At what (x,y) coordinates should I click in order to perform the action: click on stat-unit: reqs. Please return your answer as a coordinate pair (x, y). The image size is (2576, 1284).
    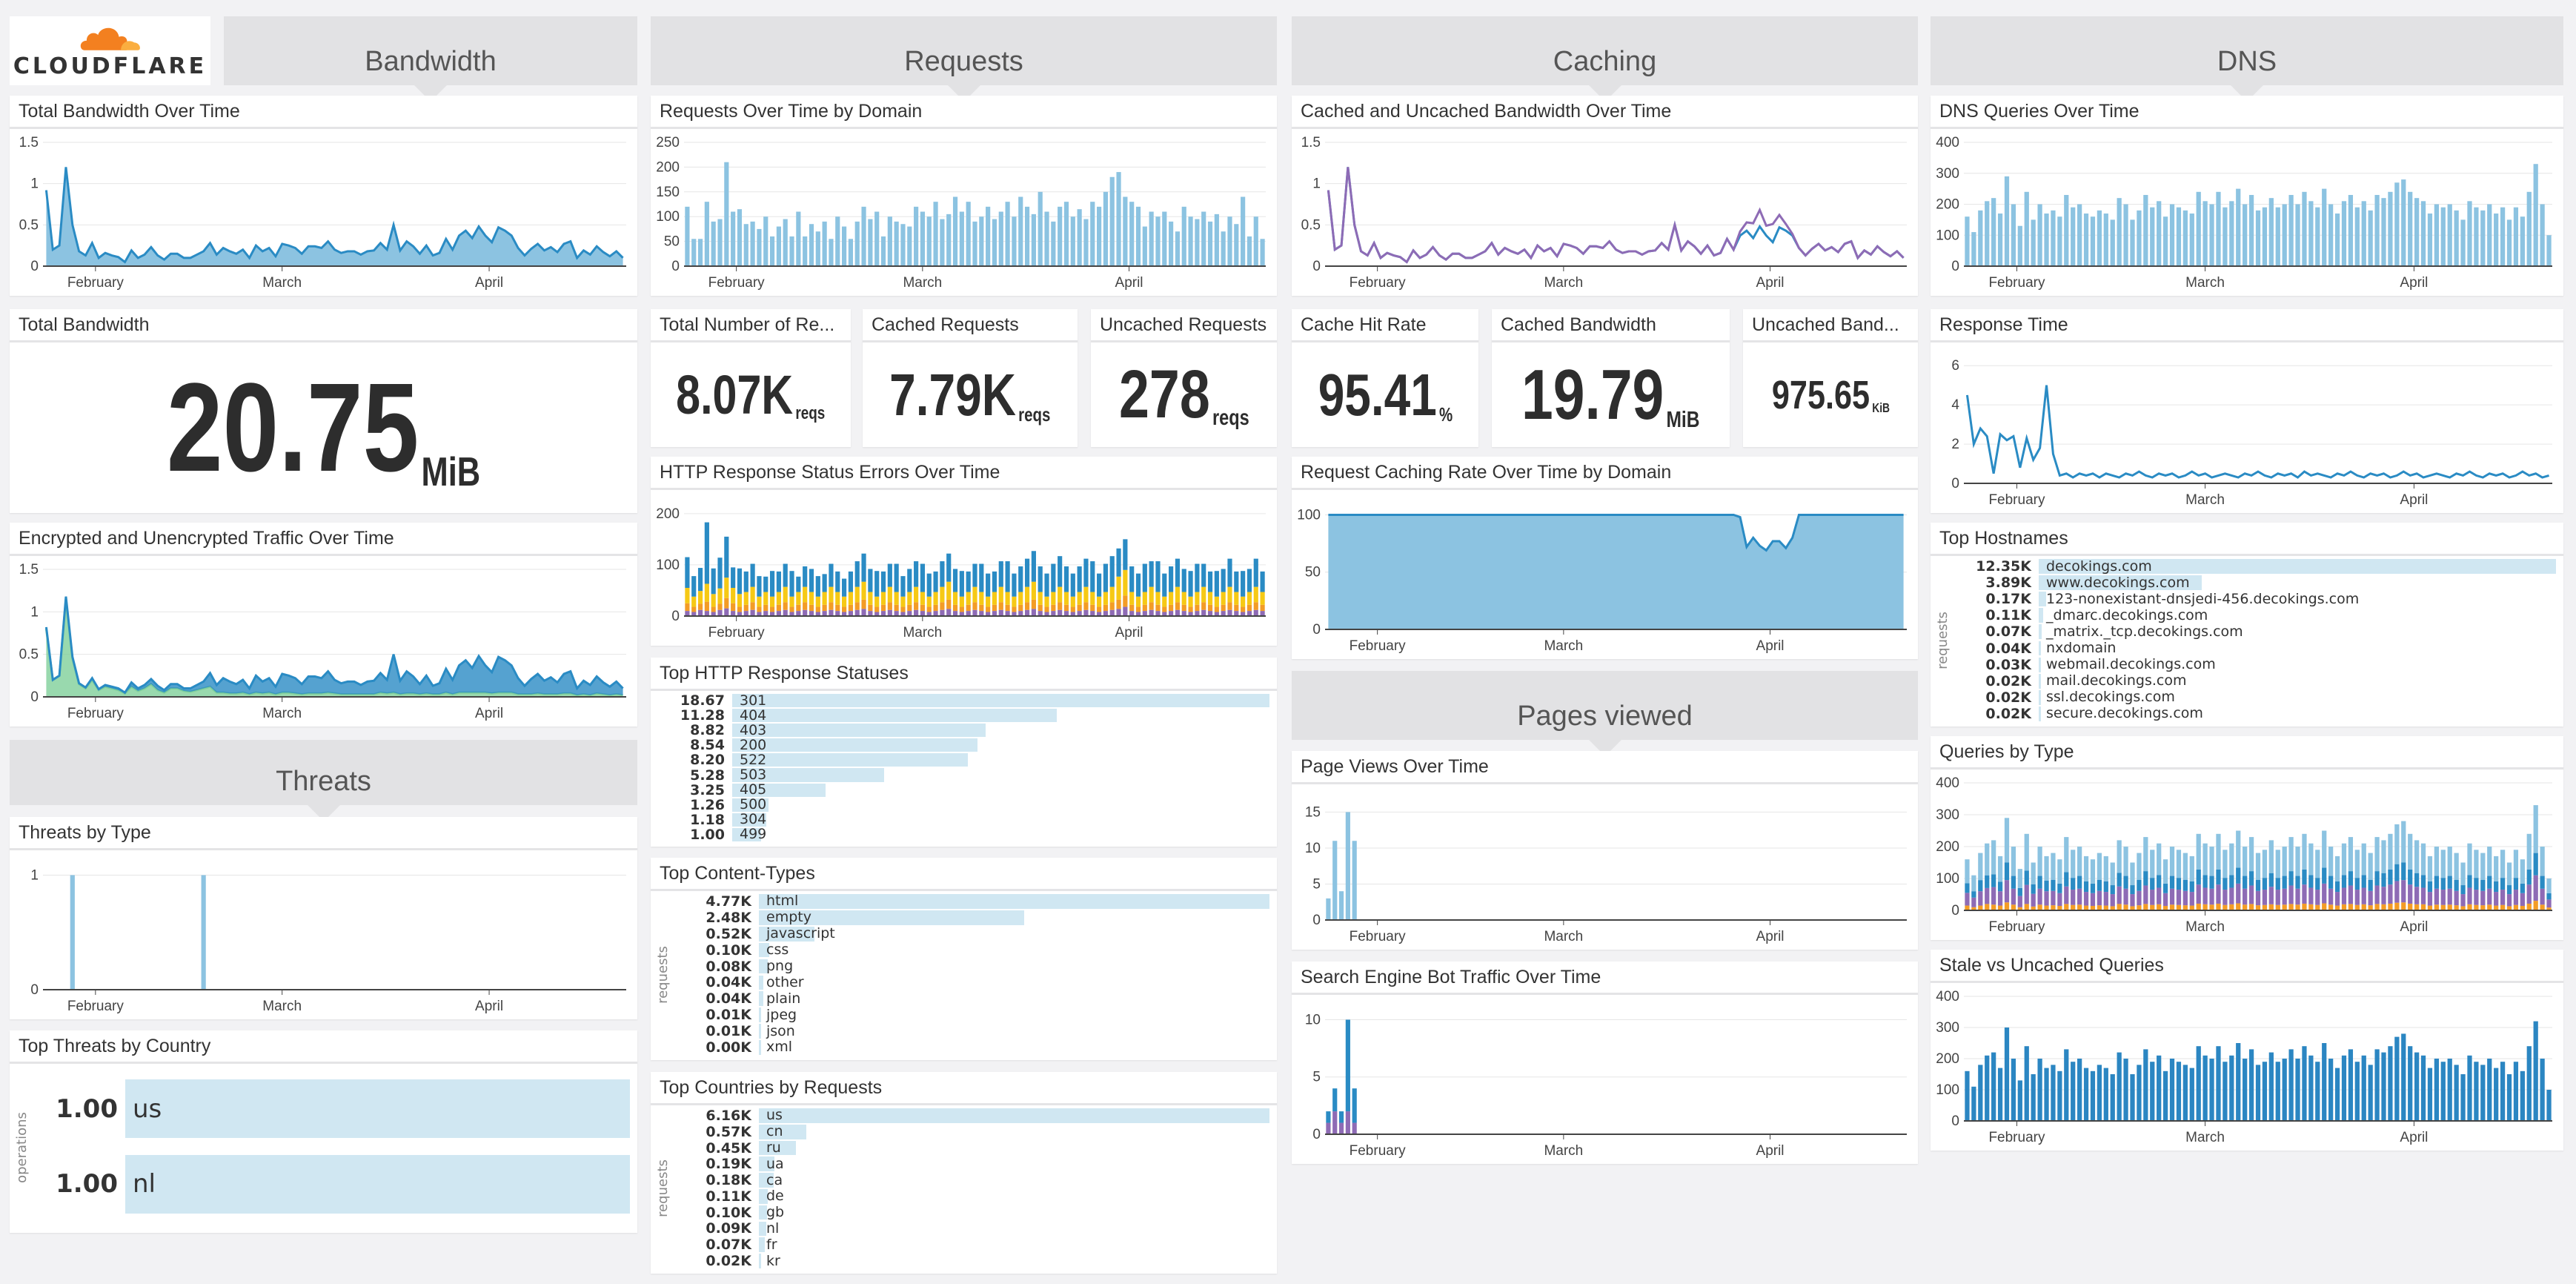
    Looking at the image, I should click on (1230, 418).